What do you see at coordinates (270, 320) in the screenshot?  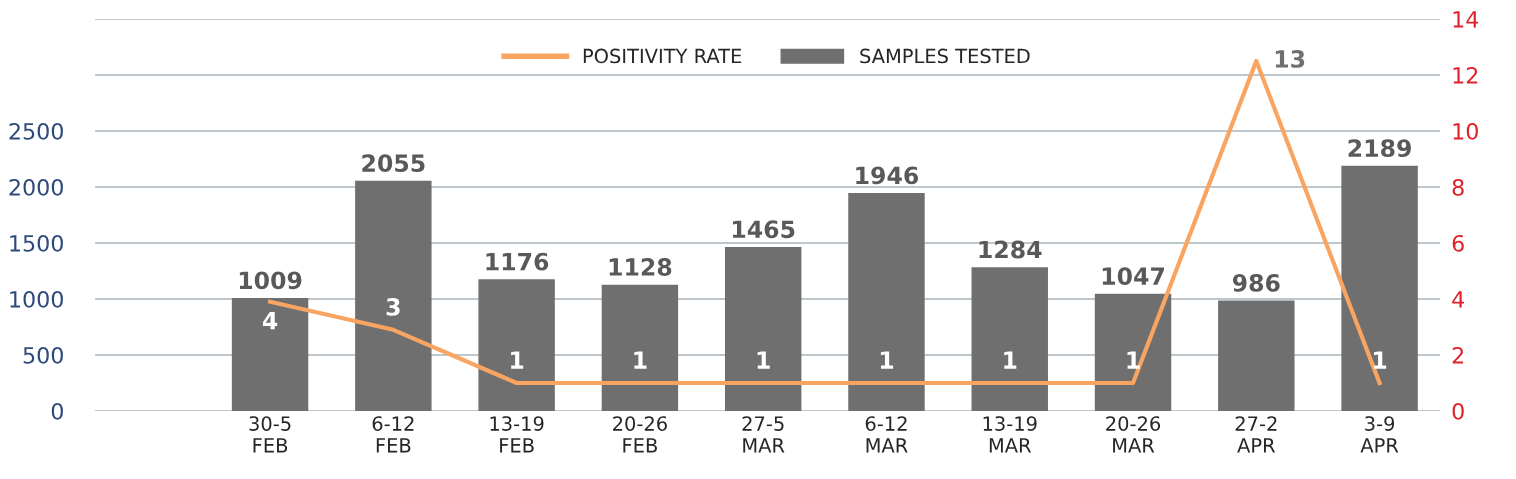 I see `data-label: 4` at bounding box center [270, 320].